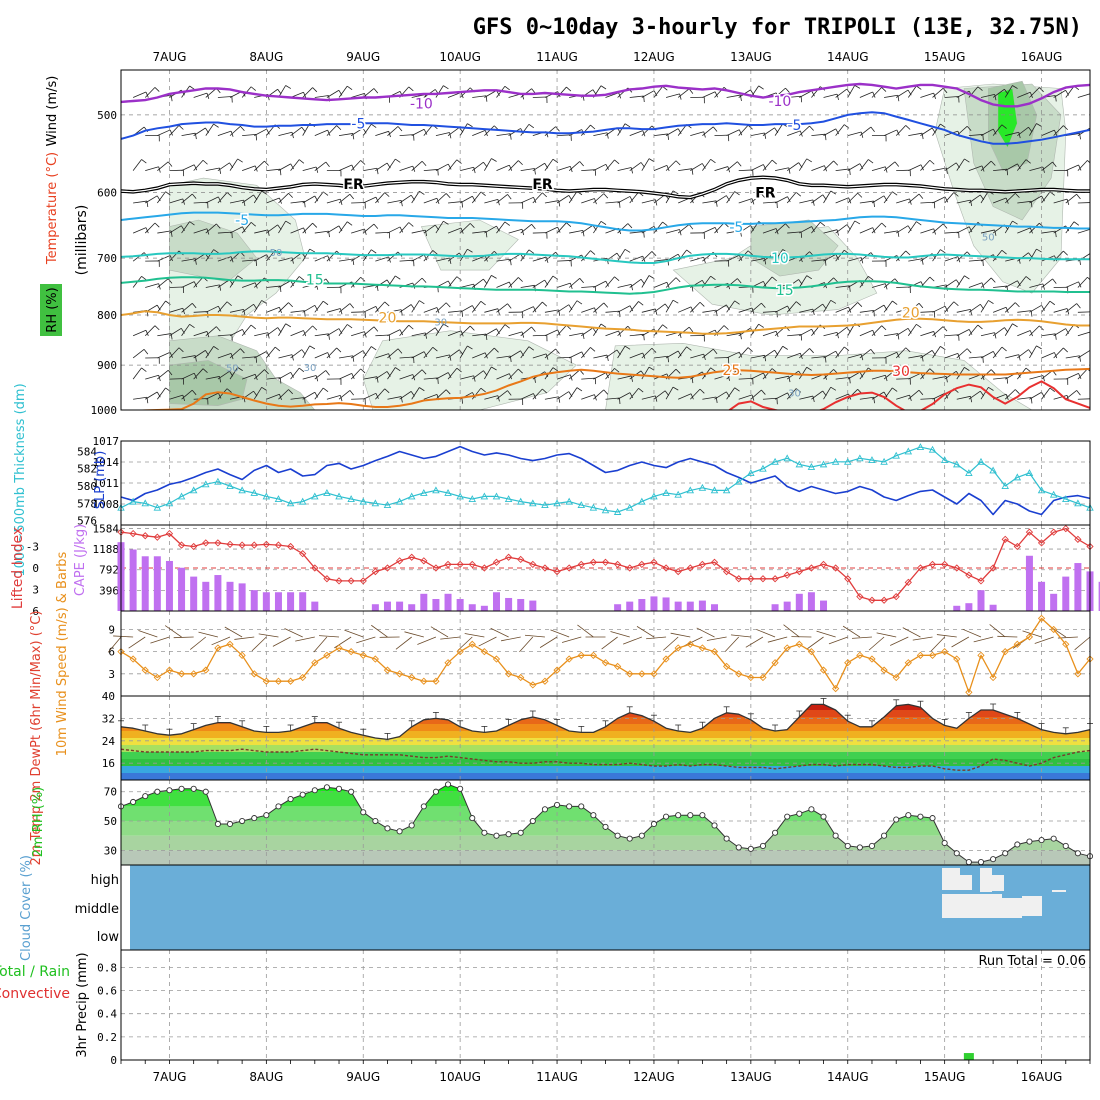 The height and width of the screenshot is (1100, 1100). What do you see at coordinates (542, 185) in the screenshot?
I see `isotherm-label: FR` at bounding box center [542, 185].